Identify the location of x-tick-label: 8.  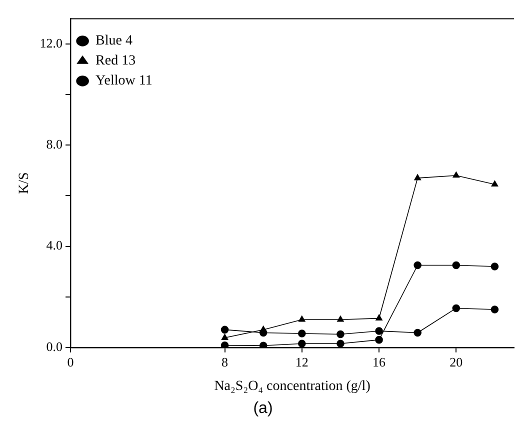
(225, 362).